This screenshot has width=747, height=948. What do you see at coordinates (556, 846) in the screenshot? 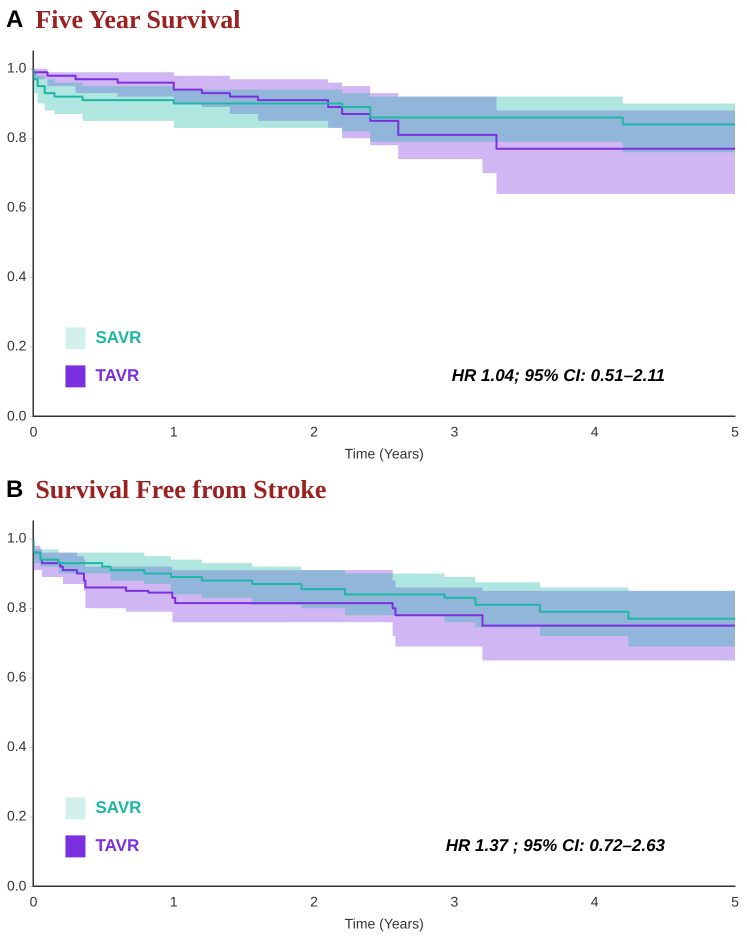
I see `annotation: HR 1.37 ; 95% CI: 0.72–2.63` at bounding box center [556, 846].